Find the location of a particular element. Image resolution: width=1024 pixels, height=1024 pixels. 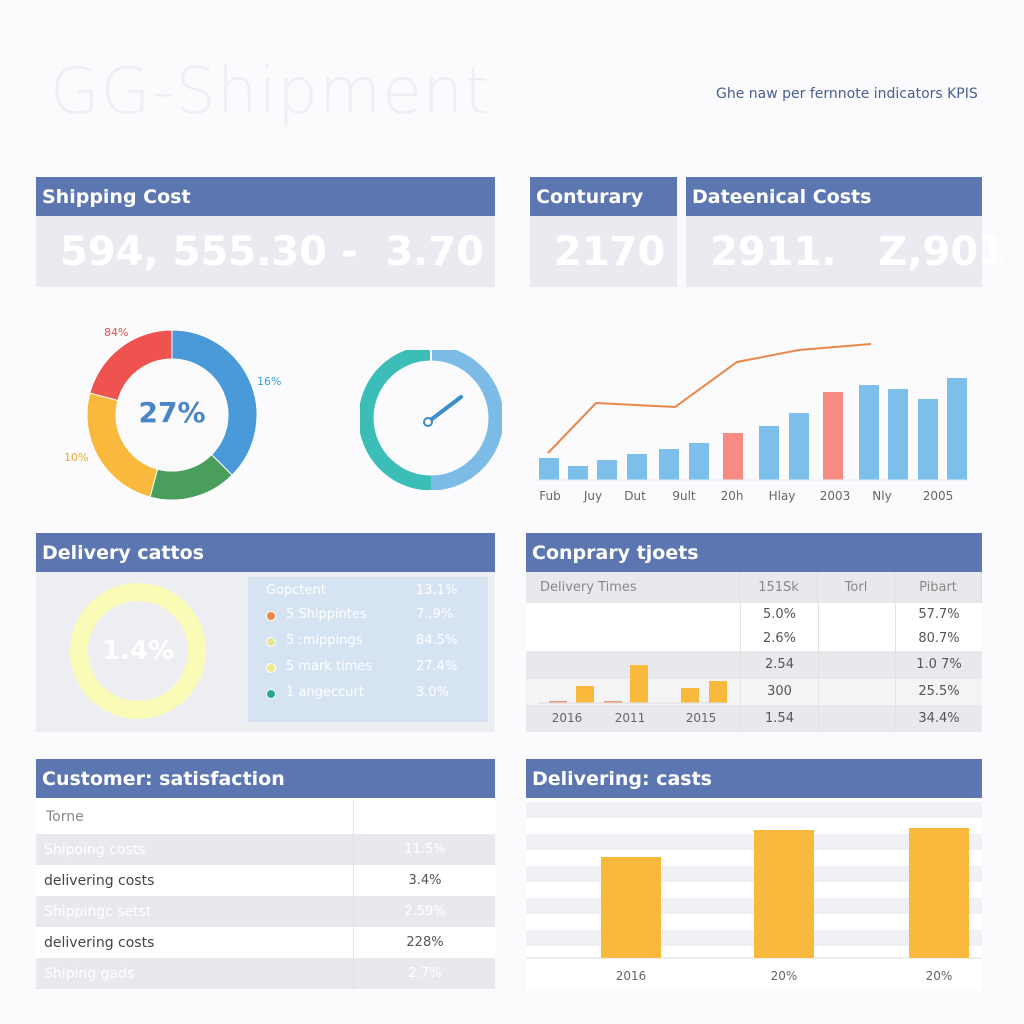

legend-value: 7.,9% is located at coordinates (435, 614).